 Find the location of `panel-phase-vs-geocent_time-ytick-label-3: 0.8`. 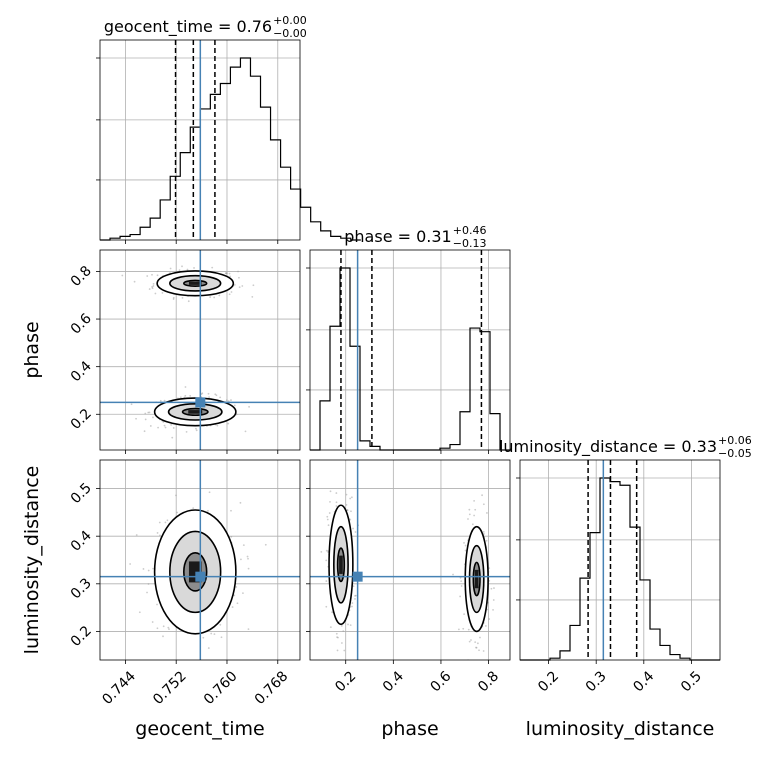

panel-phase-vs-geocent_time-ytick-label-3: 0.8 is located at coordinates (81, 276).